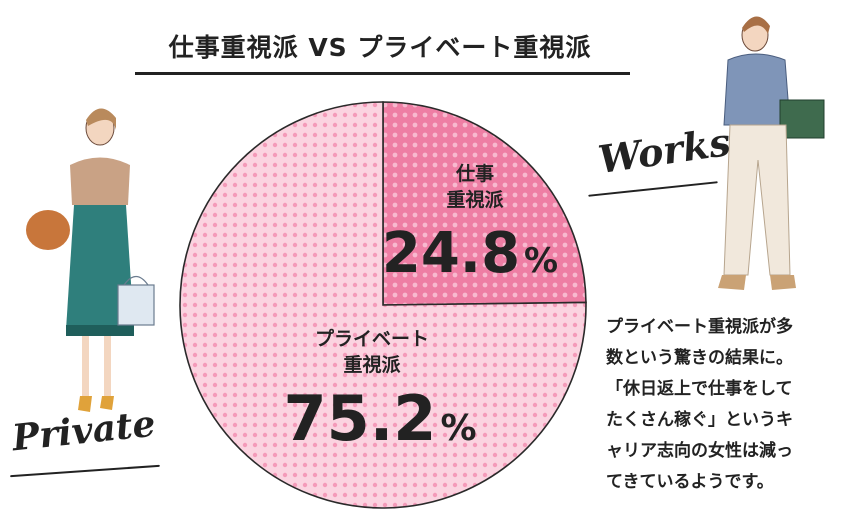 The height and width of the screenshot is (515, 850). Describe the element at coordinates (699, 327) in the screenshot. I see `annotation-line: プライベート重視派が多` at that location.